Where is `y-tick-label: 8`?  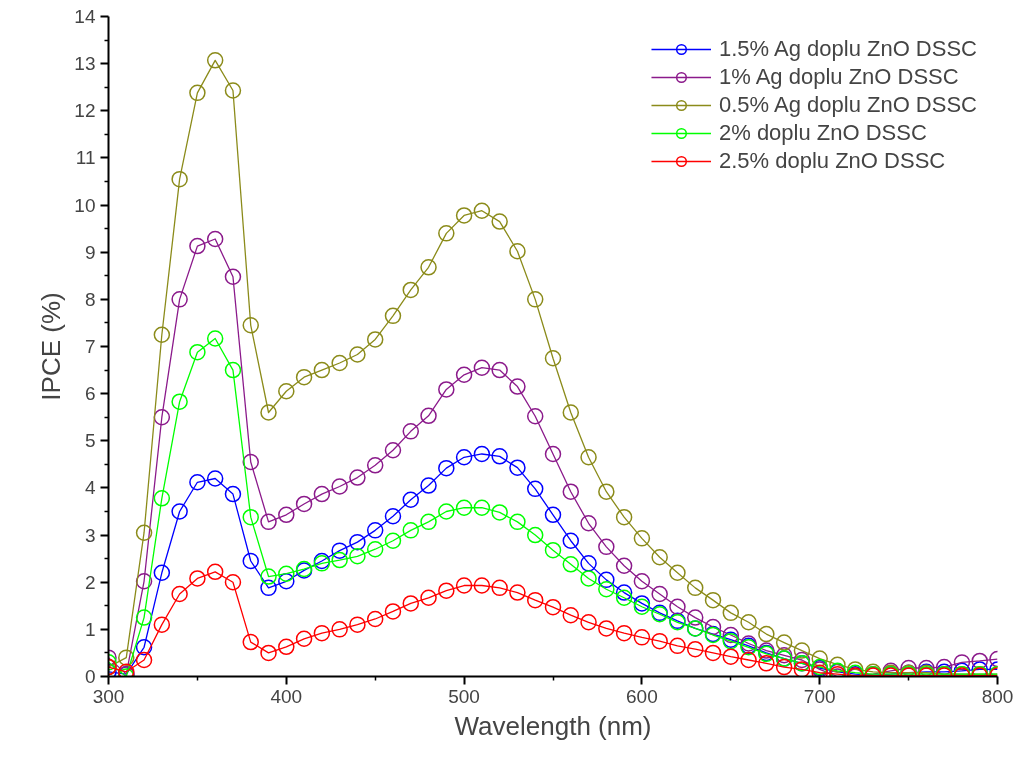 y-tick-label: 8 is located at coordinates (90, 299).